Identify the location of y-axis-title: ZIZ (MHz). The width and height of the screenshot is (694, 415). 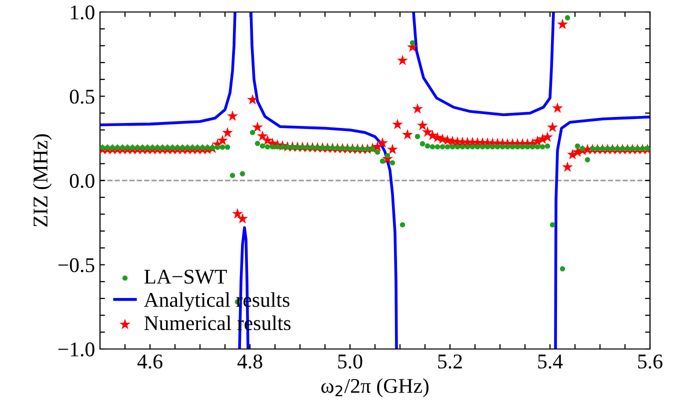
(42, 180).